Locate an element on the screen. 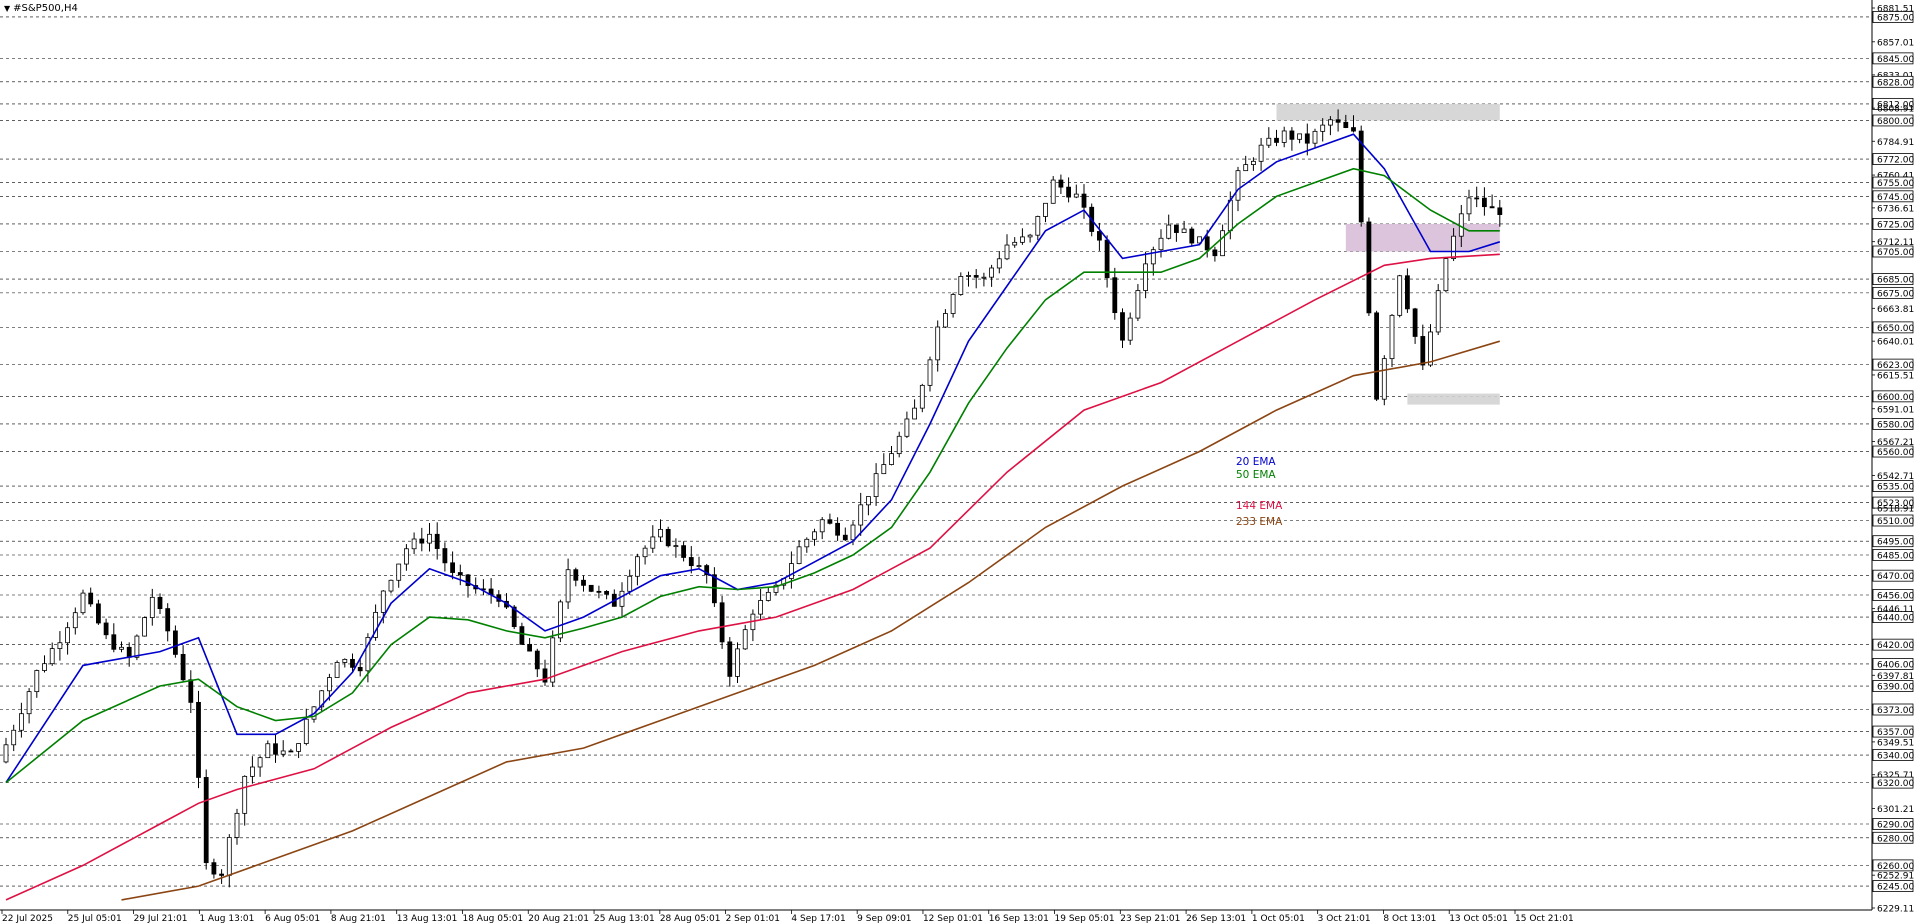 The width and height of the screenshot is (1916, 923). price-label: 6340.00 is located at coordinates (1895, 757).